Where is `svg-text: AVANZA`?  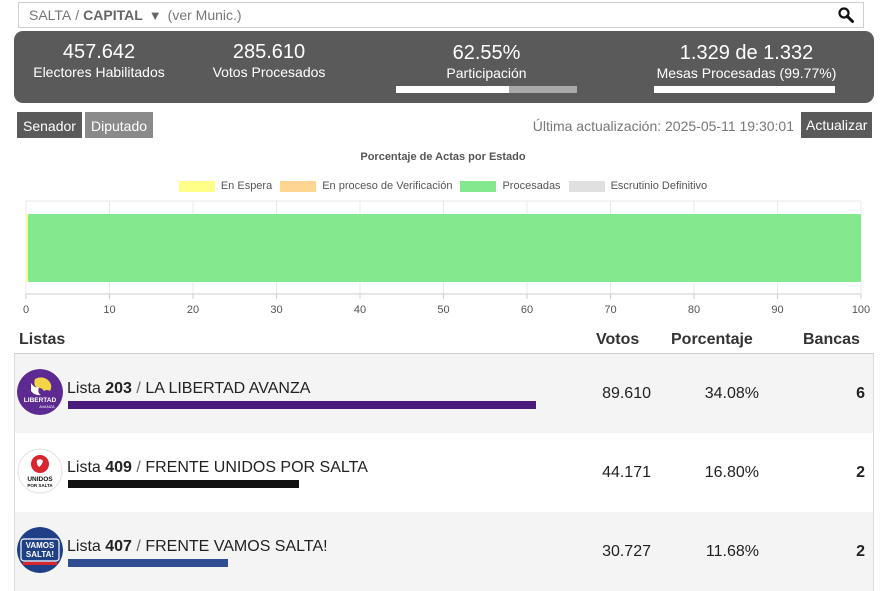 svg-text: AVANZA is located at coordinates (47, 406).